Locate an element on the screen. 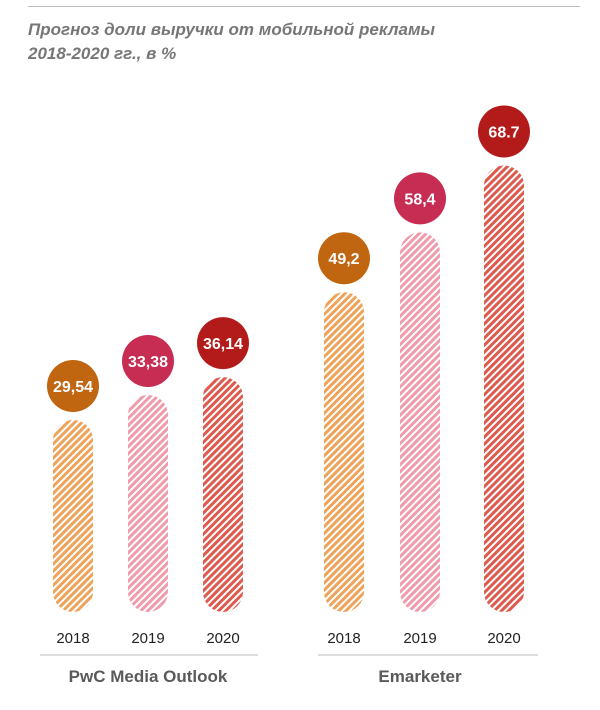 The image size is (600, 710). value-badge-0-2018 is located at coordinates (73, 385).